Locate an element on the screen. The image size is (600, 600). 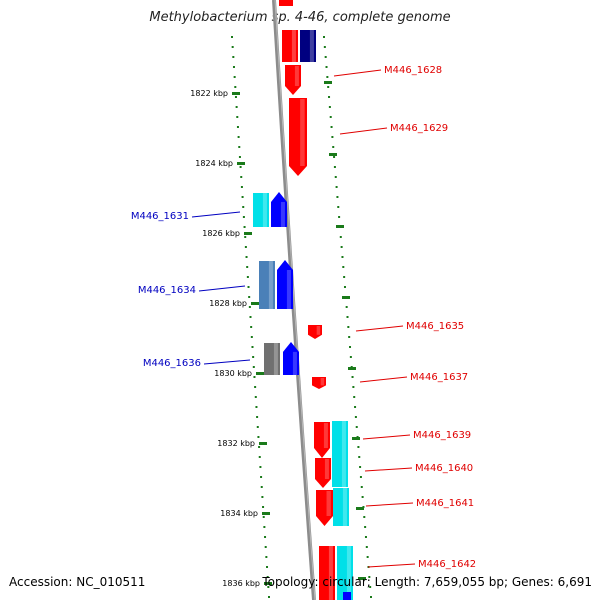
gene-feature-m446-1629-shade is located at coordinates (302, 132).